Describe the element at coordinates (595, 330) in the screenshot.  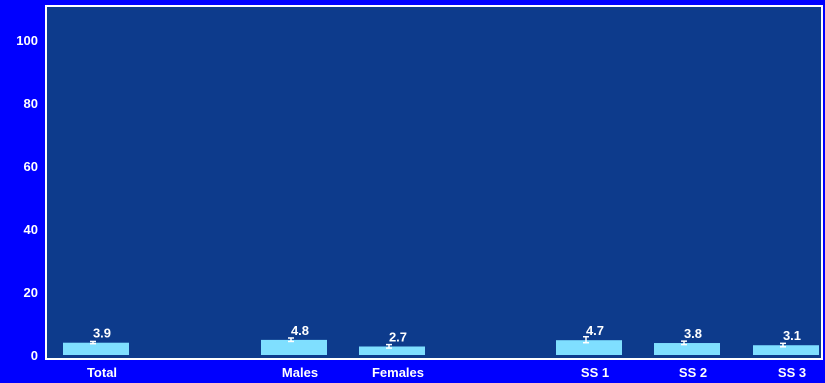
I see `data-label: 4.7` at that location.